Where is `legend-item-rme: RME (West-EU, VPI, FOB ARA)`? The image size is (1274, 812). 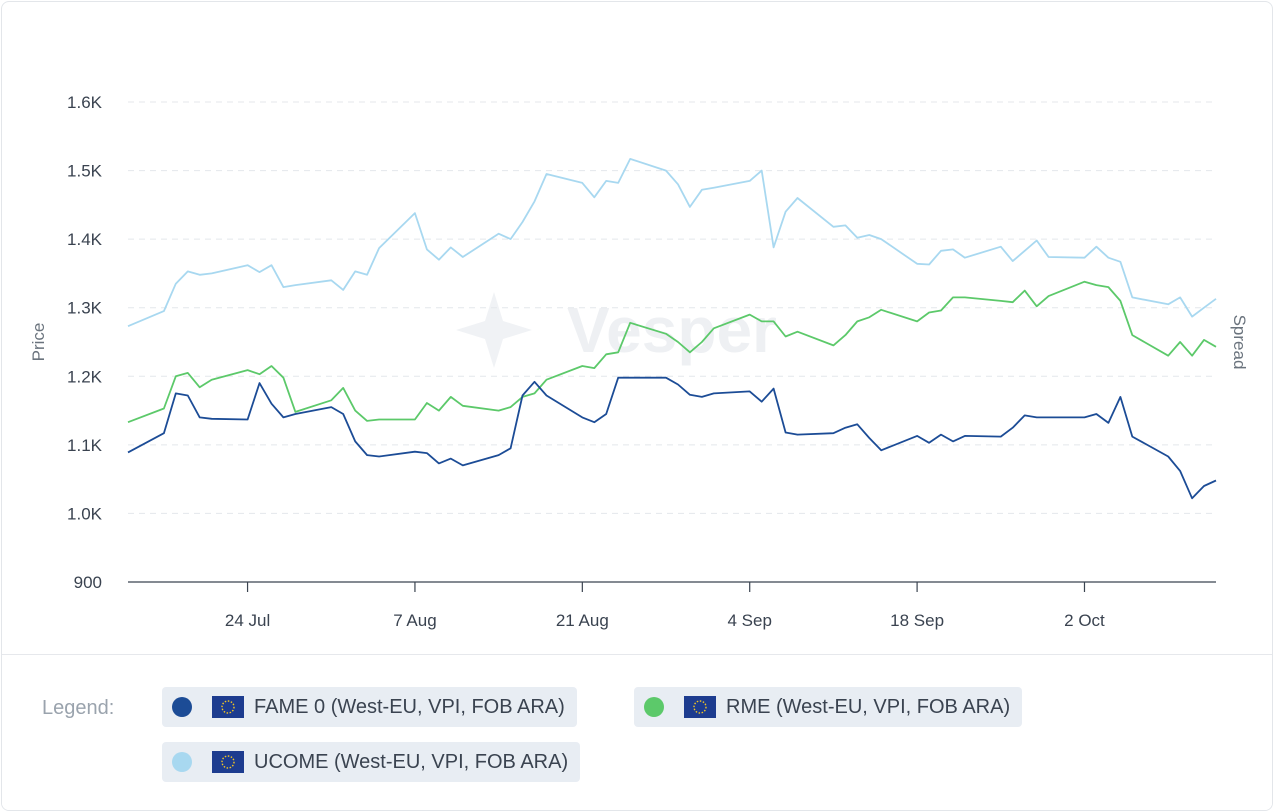 legend-item-rme: RME (West-EU, VPI, FOB ARA) is located at coordinates (828, 707).